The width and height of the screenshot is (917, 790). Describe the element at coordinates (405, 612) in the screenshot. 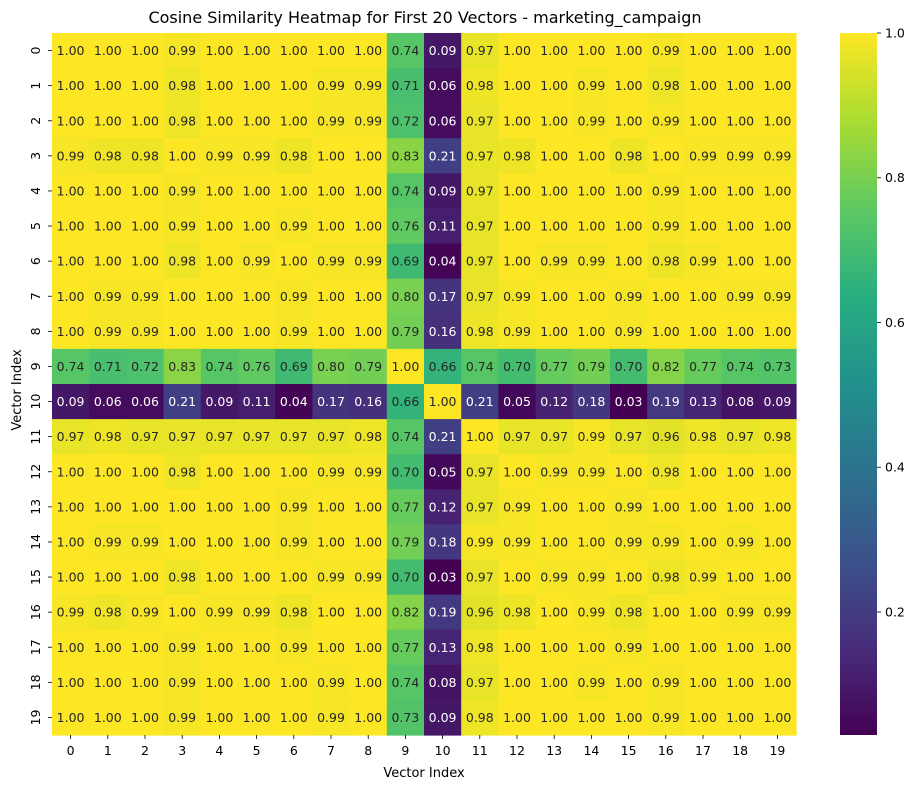

I see `cell-value-label: 0.82` at that location.